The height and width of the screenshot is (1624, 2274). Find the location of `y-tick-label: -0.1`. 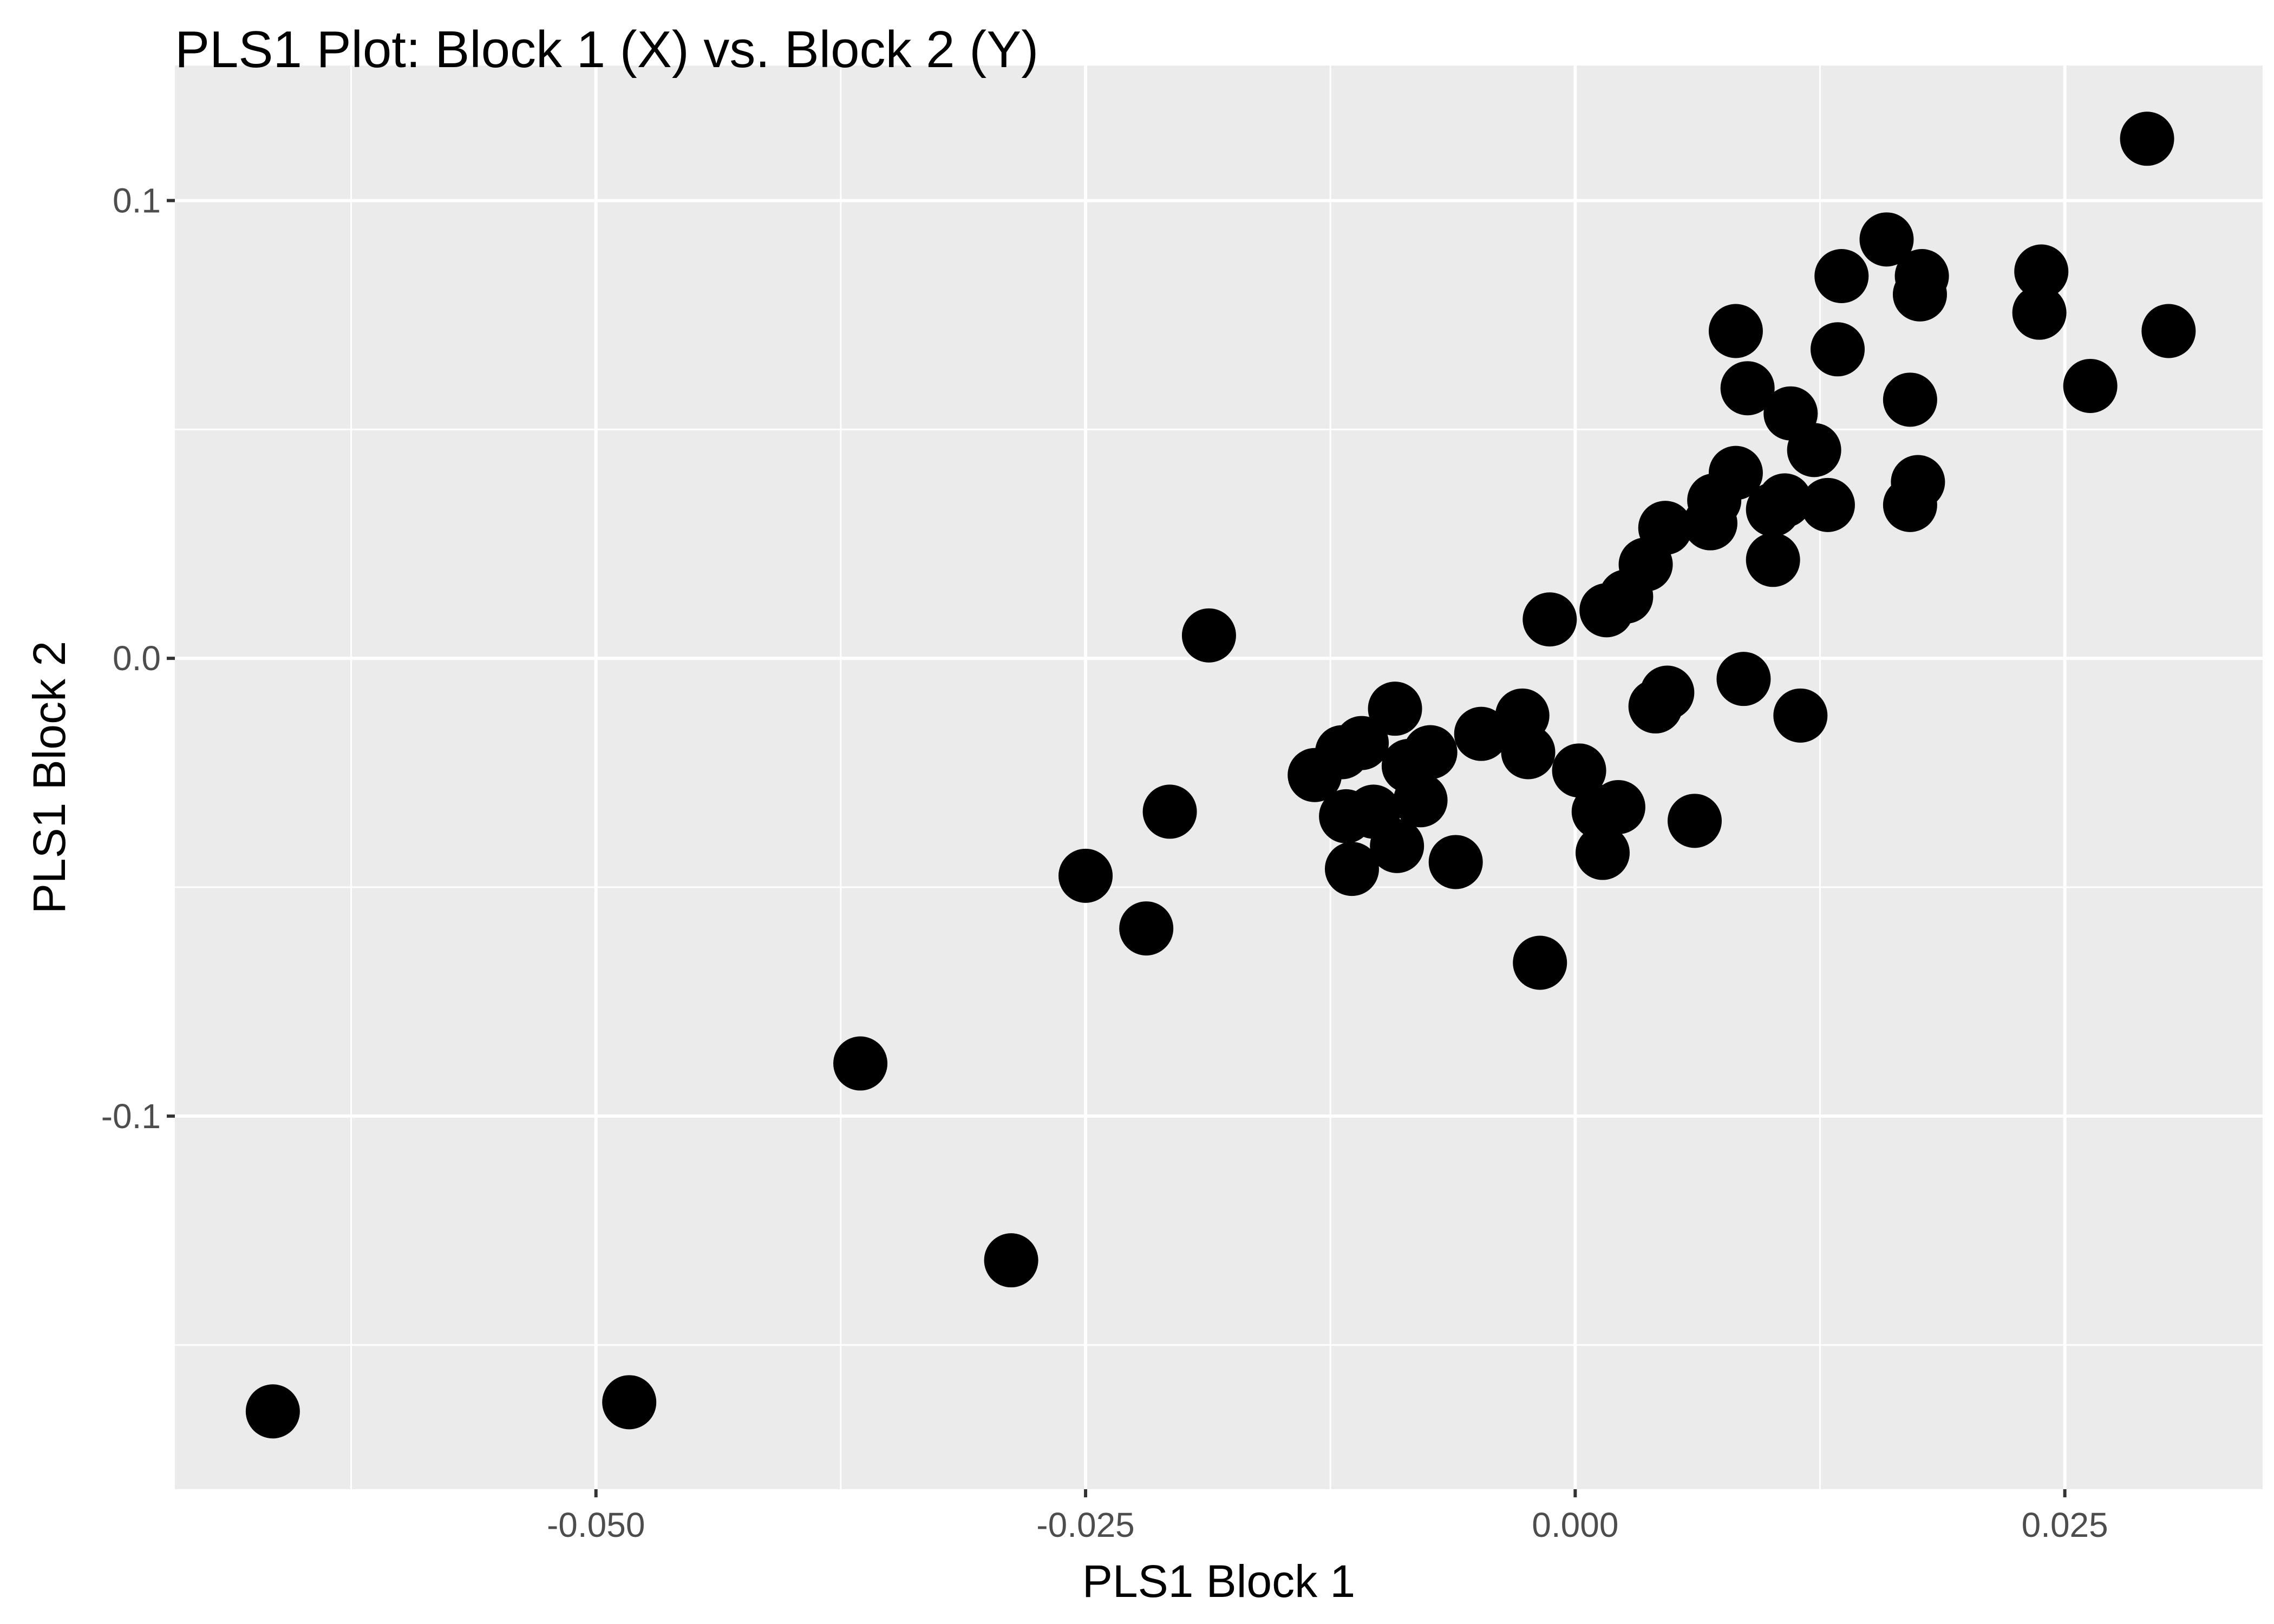

y-tick-label: -0.1 is located at coordinates (131, 1116).